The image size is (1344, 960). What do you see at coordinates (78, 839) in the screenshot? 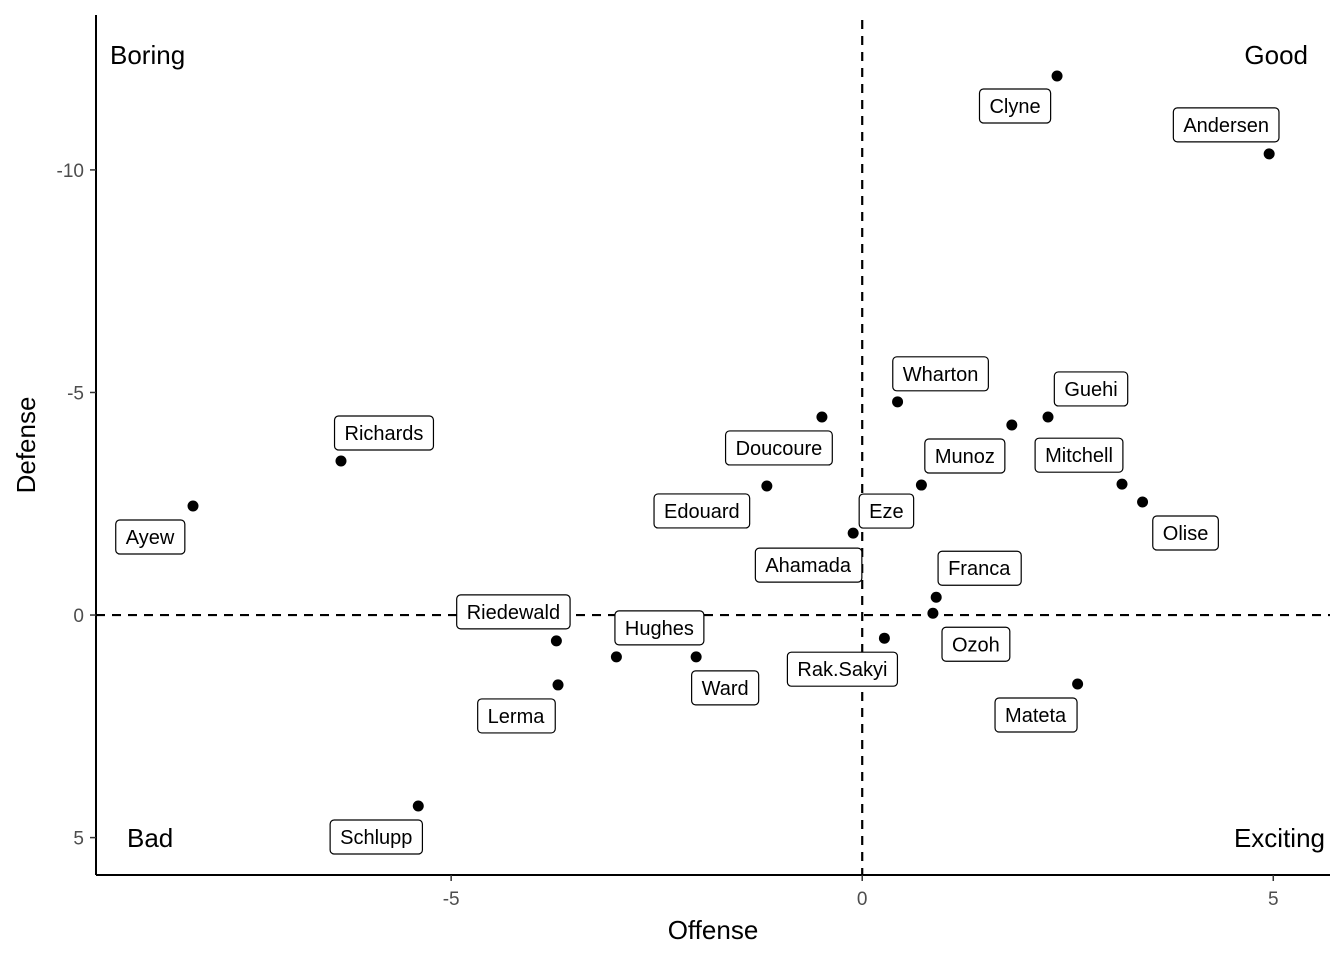
I see `y-tick-label: 5` at bounding box center [78, 839].